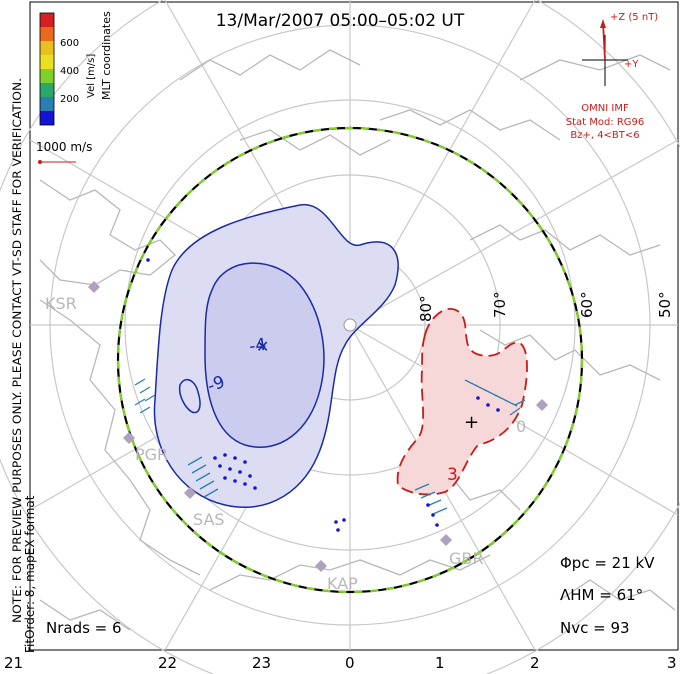 This screenshot has height=674, width=680. What do you see at coordinates (462, 402) in the screenshot?
I see `positive-cell` at bounding box center [462, 402].